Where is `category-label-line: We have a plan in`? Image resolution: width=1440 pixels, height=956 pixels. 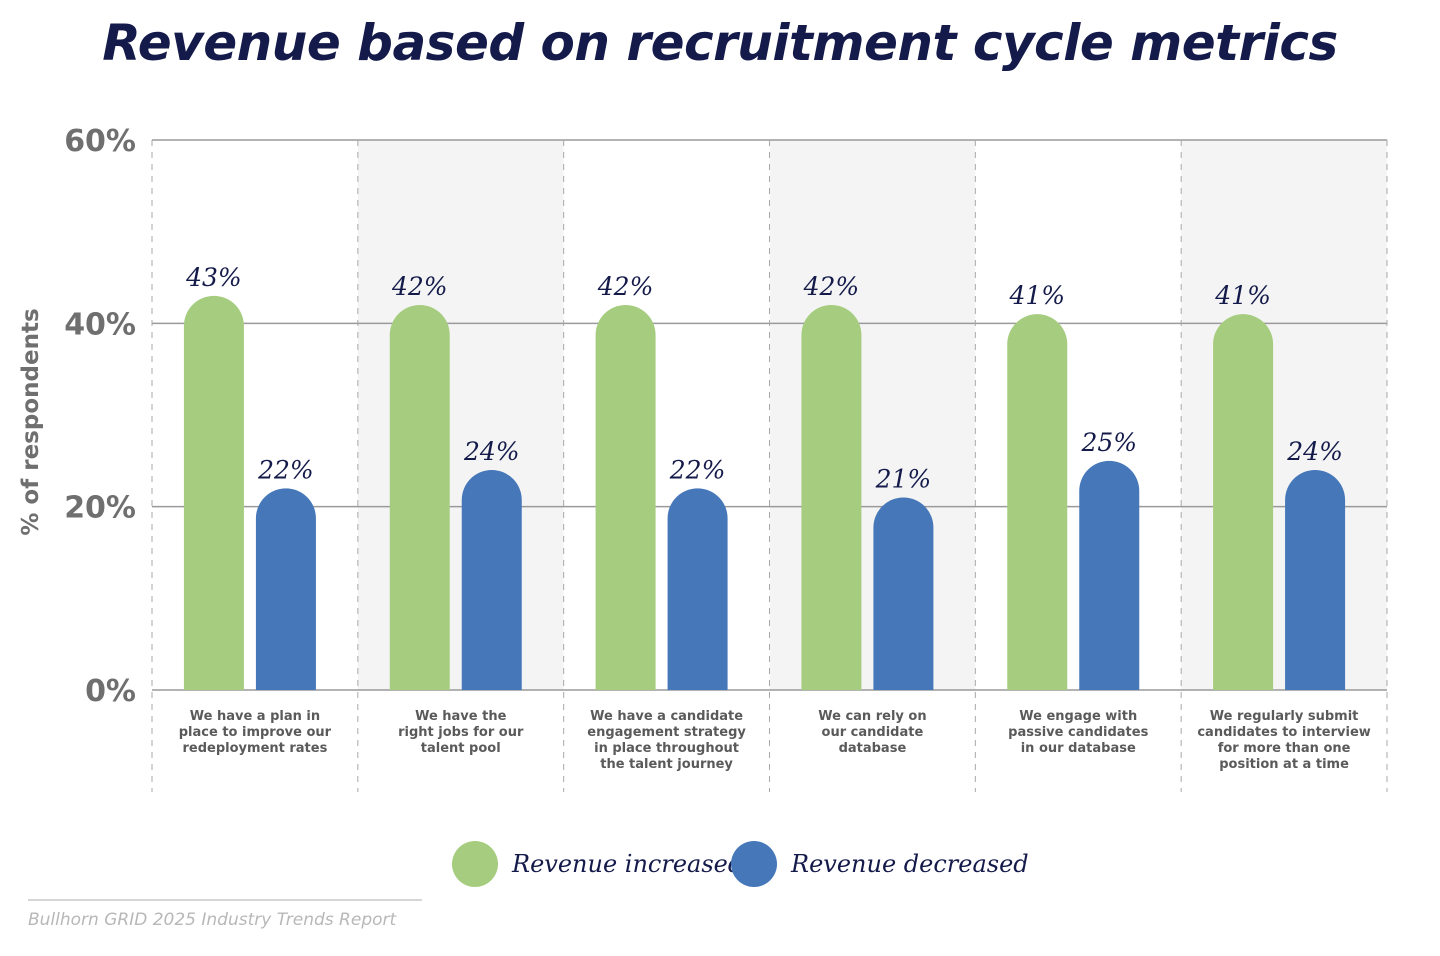 category-label-line: We have a plan in is located at coordinates (255, 716).